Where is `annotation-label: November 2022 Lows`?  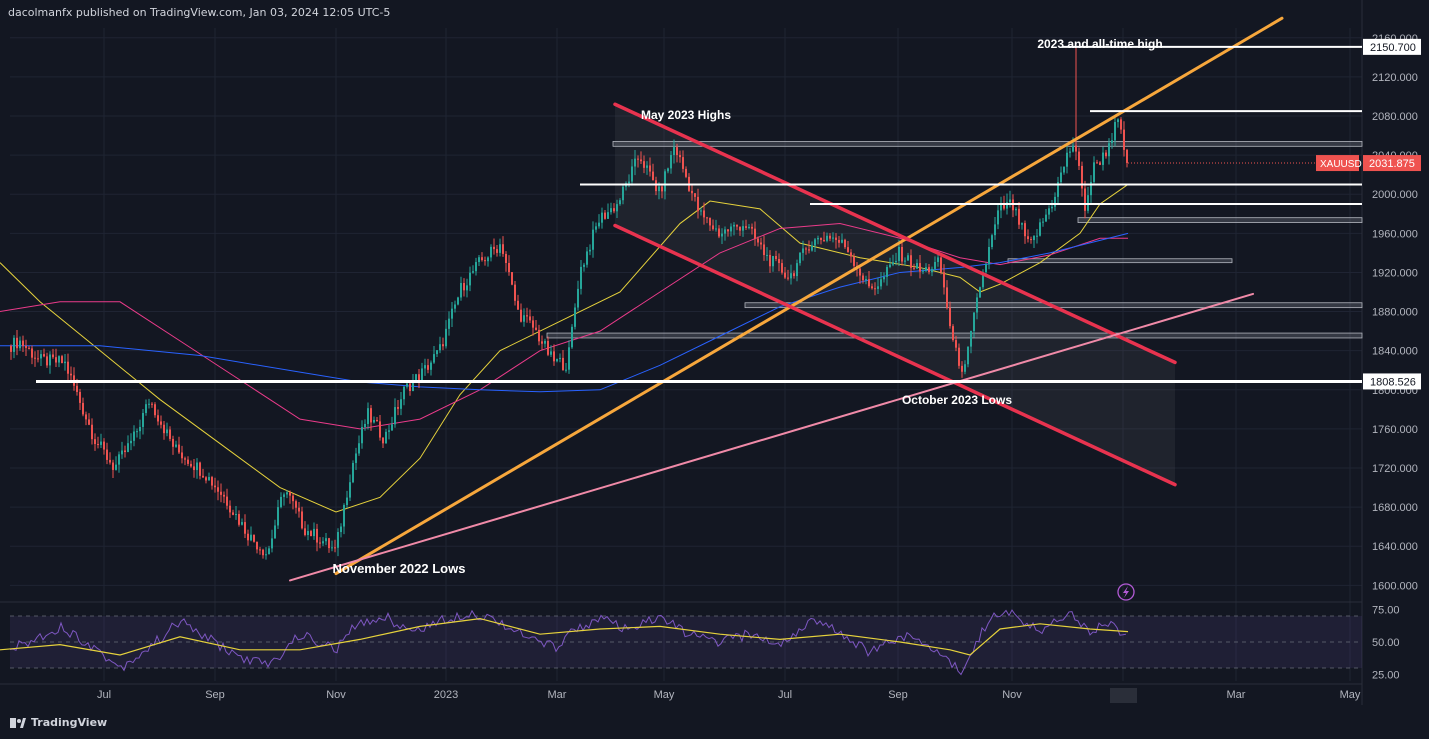
annotation-label: November 2022 Lows is located at coordinates (399, 568).